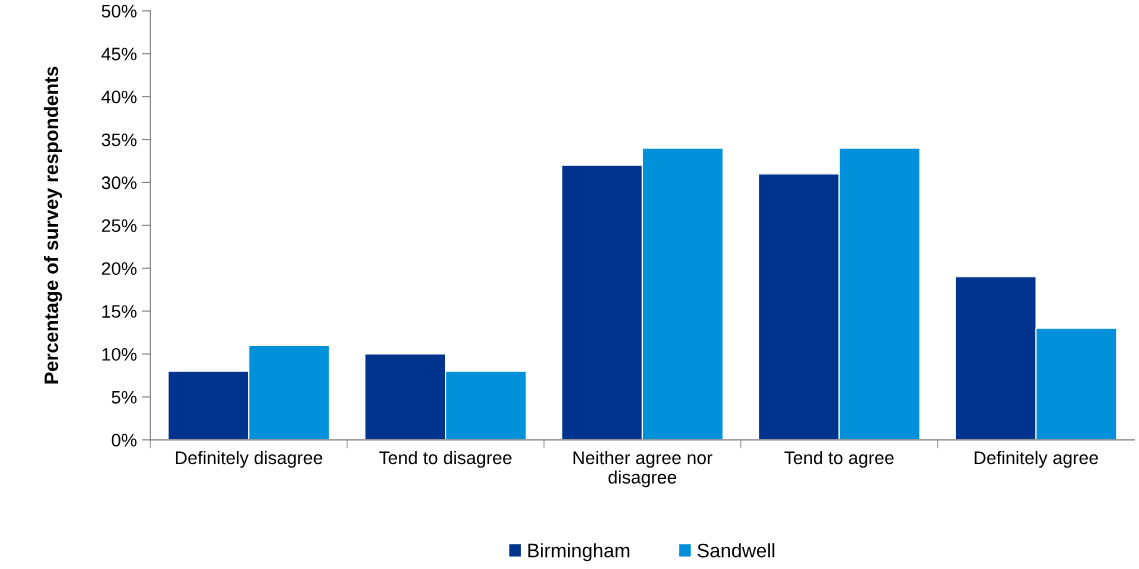 This screenshot has width=1139, height=569. Describe the element at coordinates (119, 354) in the screenshot. I see `y-tick-label: 10%` at that location.